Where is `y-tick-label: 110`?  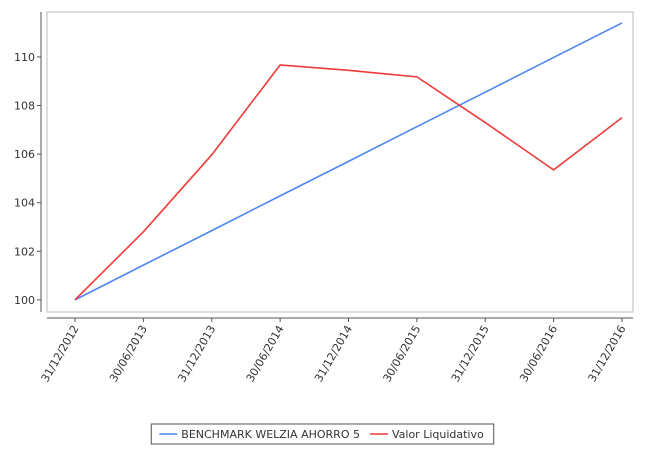
y-tick-label: 110 is located at coordinates (24, 57).